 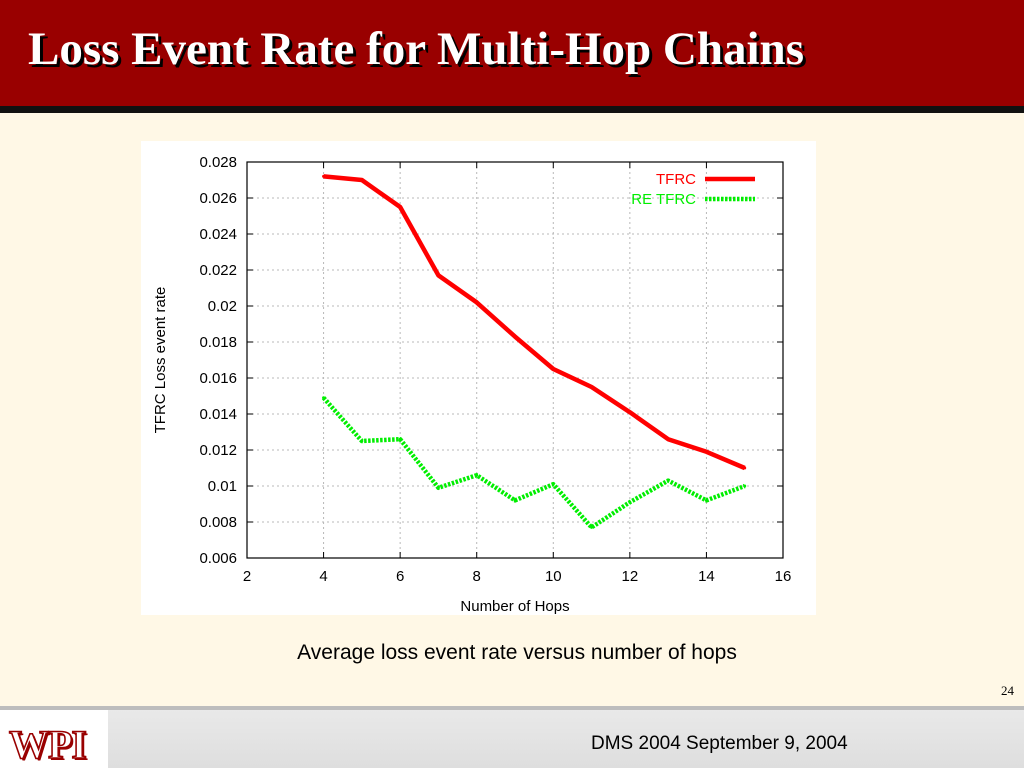 I want to click on x-tick-label: 14, so click(x=706, y=576).